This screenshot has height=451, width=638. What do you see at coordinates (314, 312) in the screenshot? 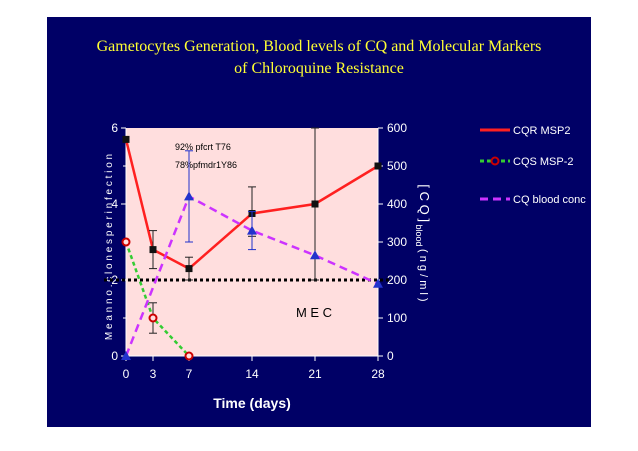
I see `mec-label: M E C` at bounding box center [314, 312].